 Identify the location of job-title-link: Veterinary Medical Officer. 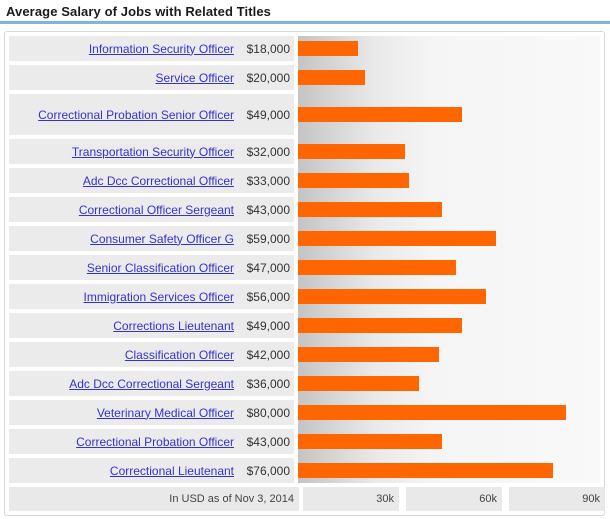
(165, 412).